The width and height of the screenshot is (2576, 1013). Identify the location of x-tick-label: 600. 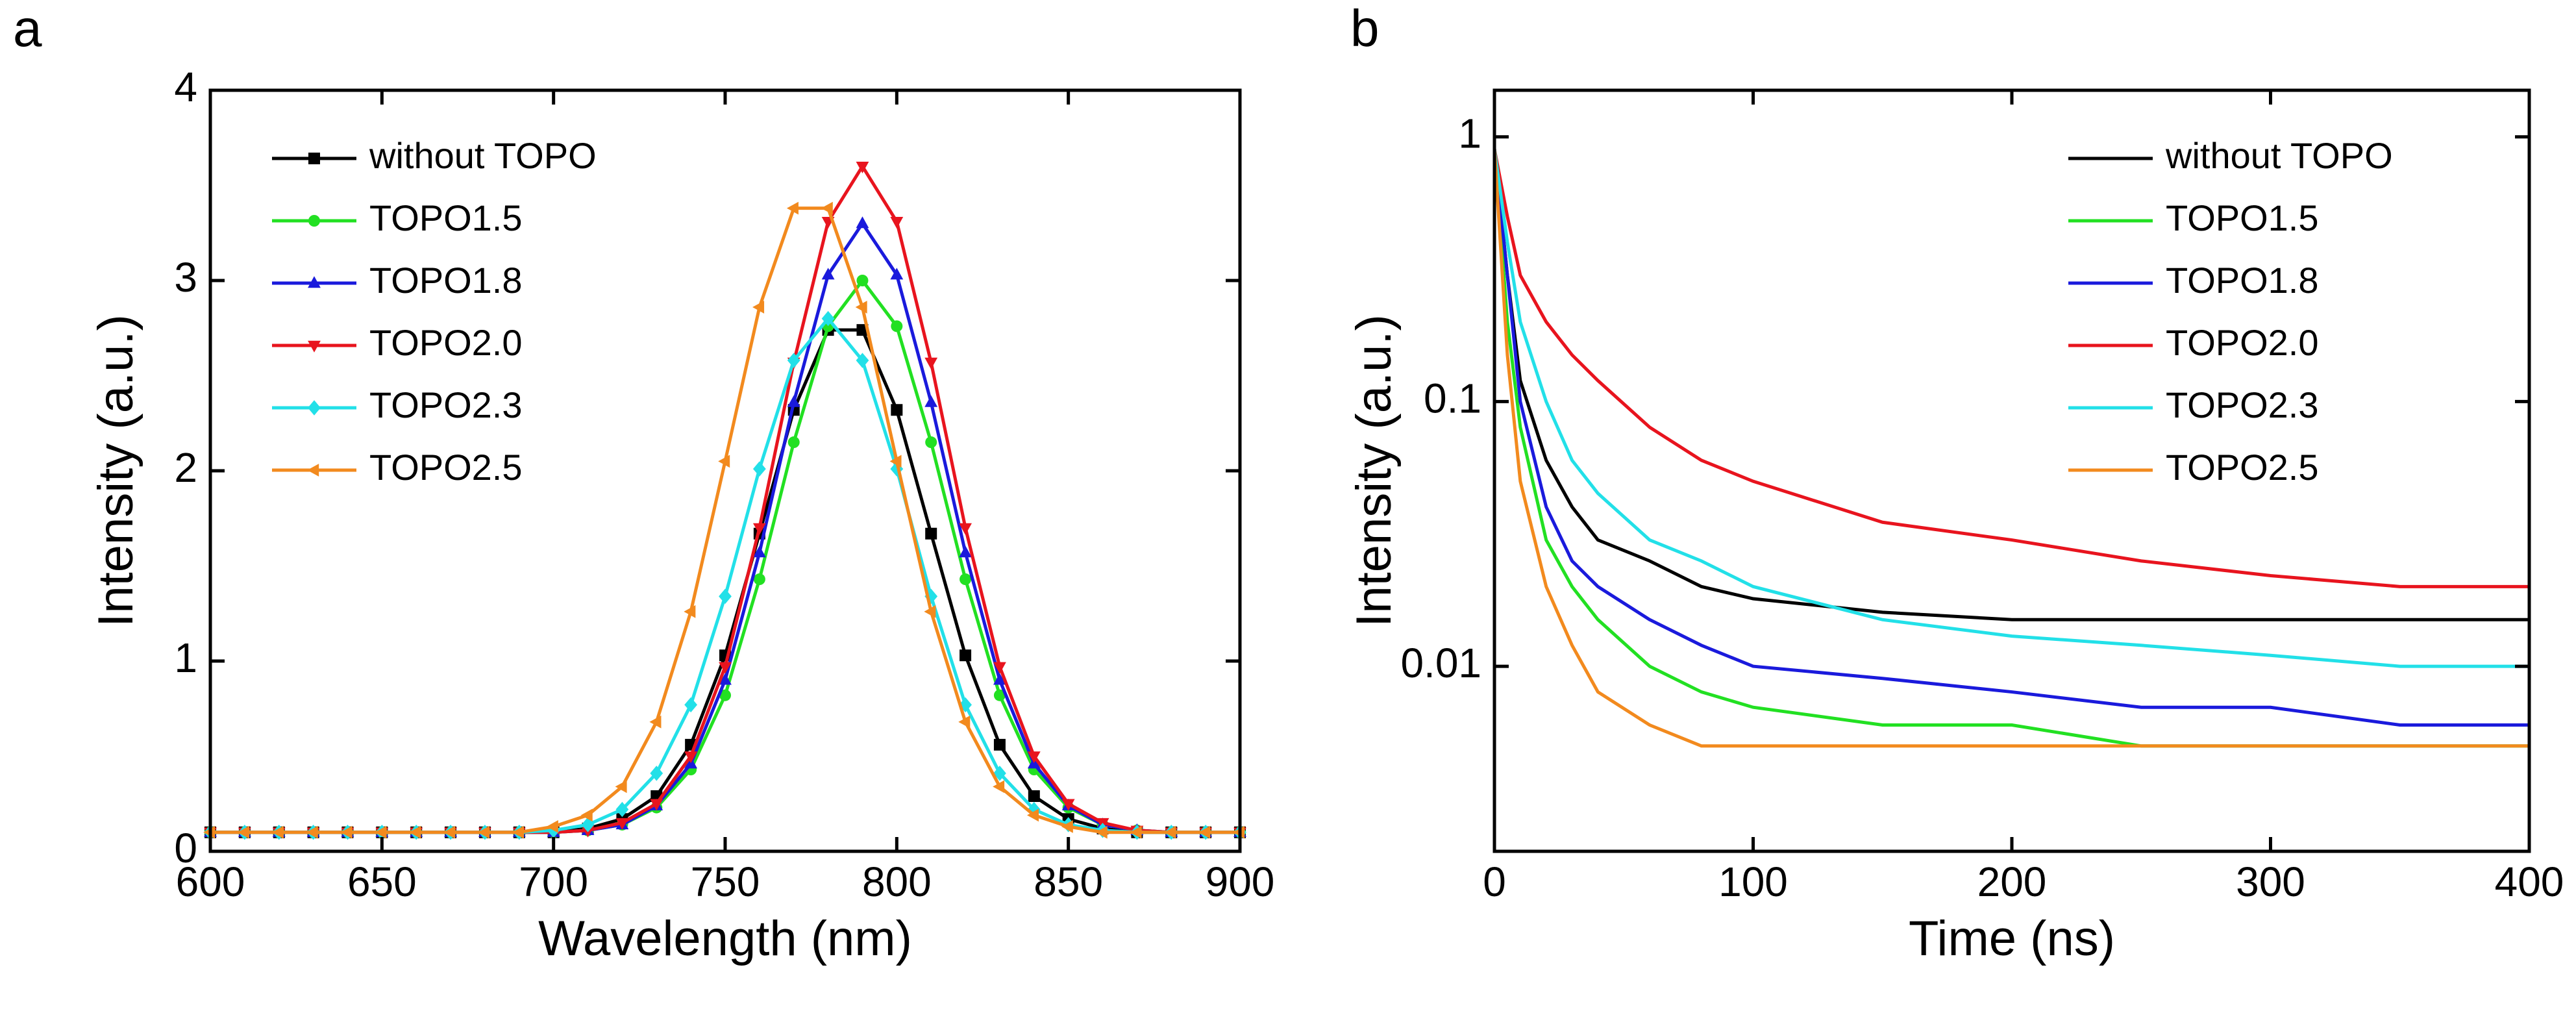
(210, 881).